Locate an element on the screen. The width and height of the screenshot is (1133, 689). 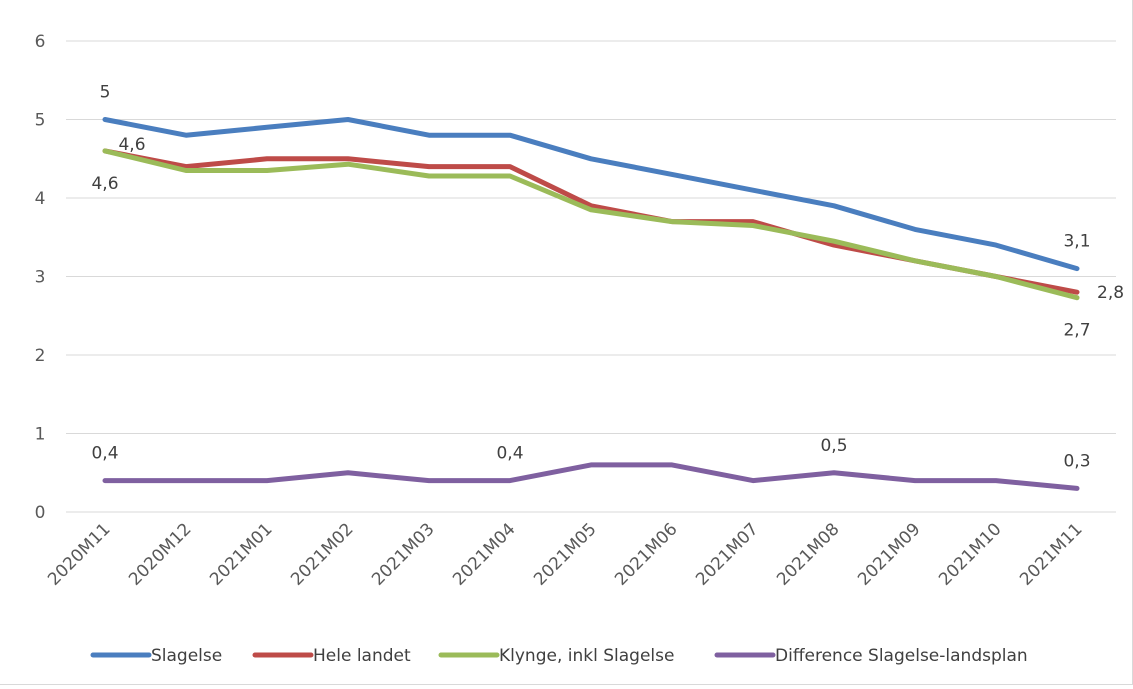
y-axis-ticks: 0 1 2 3 4 5 6 is located at coordinates (40, 277).